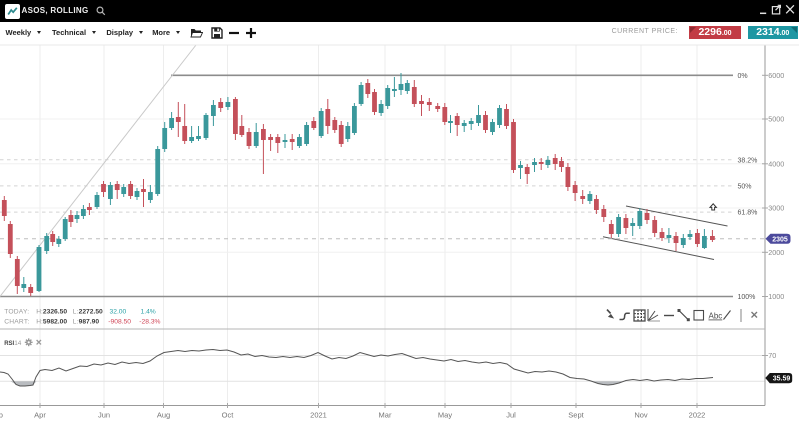  Describe the element at coordinates (18, 343) in the screenshot. I see `svg-text: 14` at that location.